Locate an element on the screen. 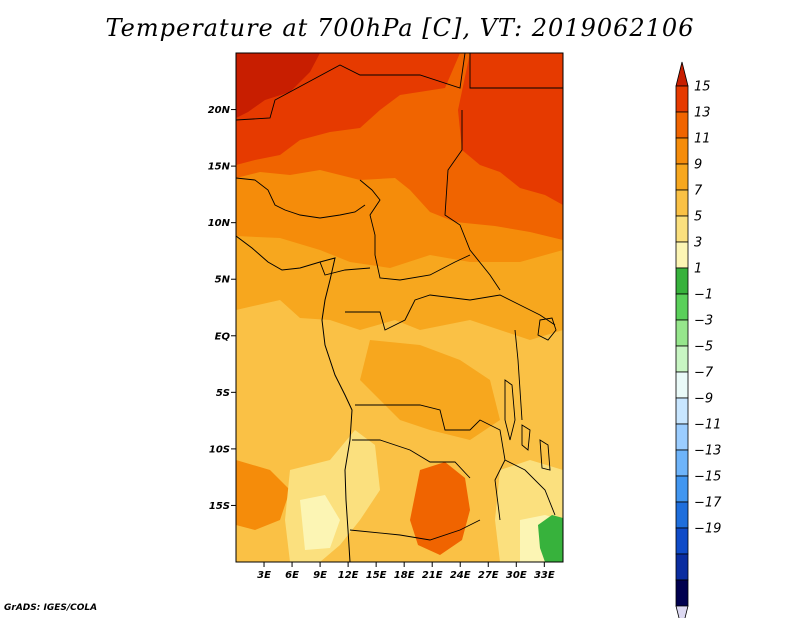 This screenshot has width=800, height=618. colorbar-label: 7 is located at coordinates (698, 191).